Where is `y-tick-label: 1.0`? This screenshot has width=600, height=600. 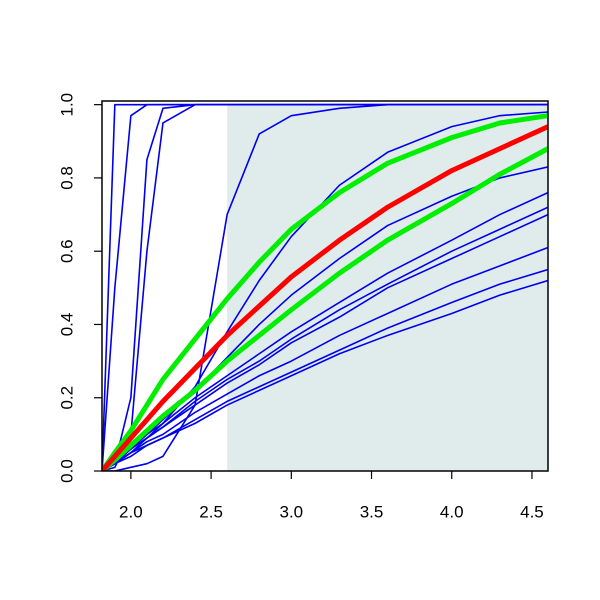
y-tick-label: 1.0 is located at coordinates (66, 105).